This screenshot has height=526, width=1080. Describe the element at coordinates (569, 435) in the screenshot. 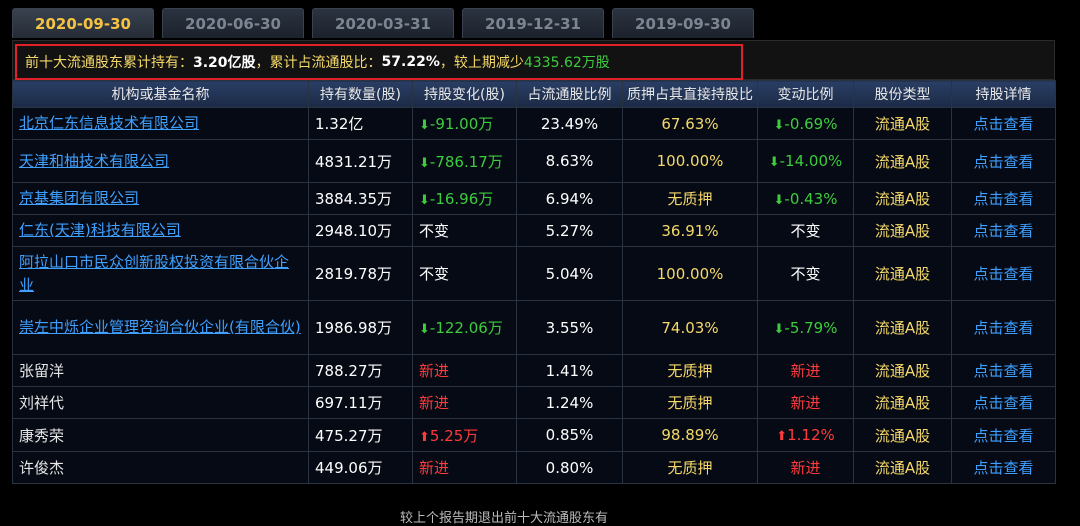

I see `pct-cell: 0.85%` at that location.